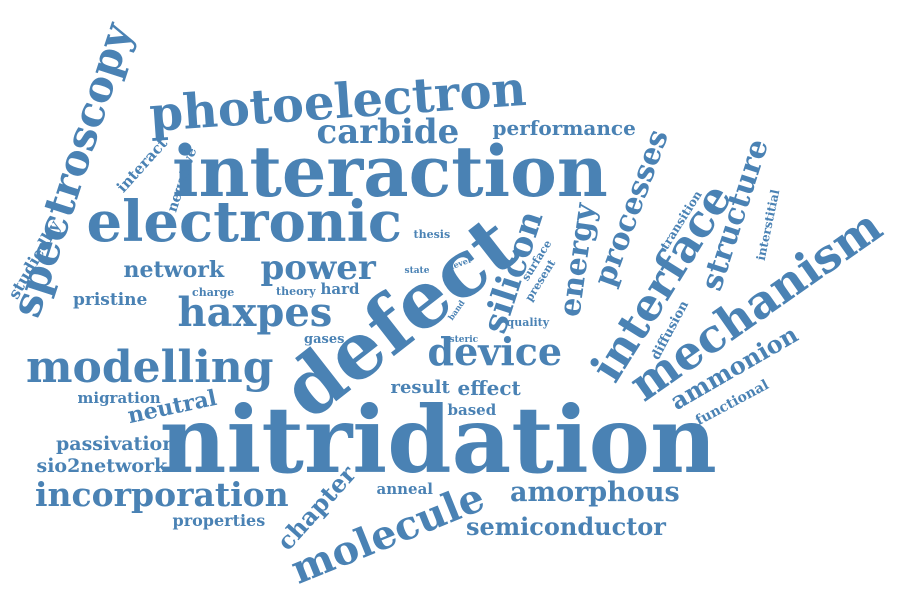 The width and height of the screenshot is (900, 597). I want to click on word-based: based, so click(472, 409).